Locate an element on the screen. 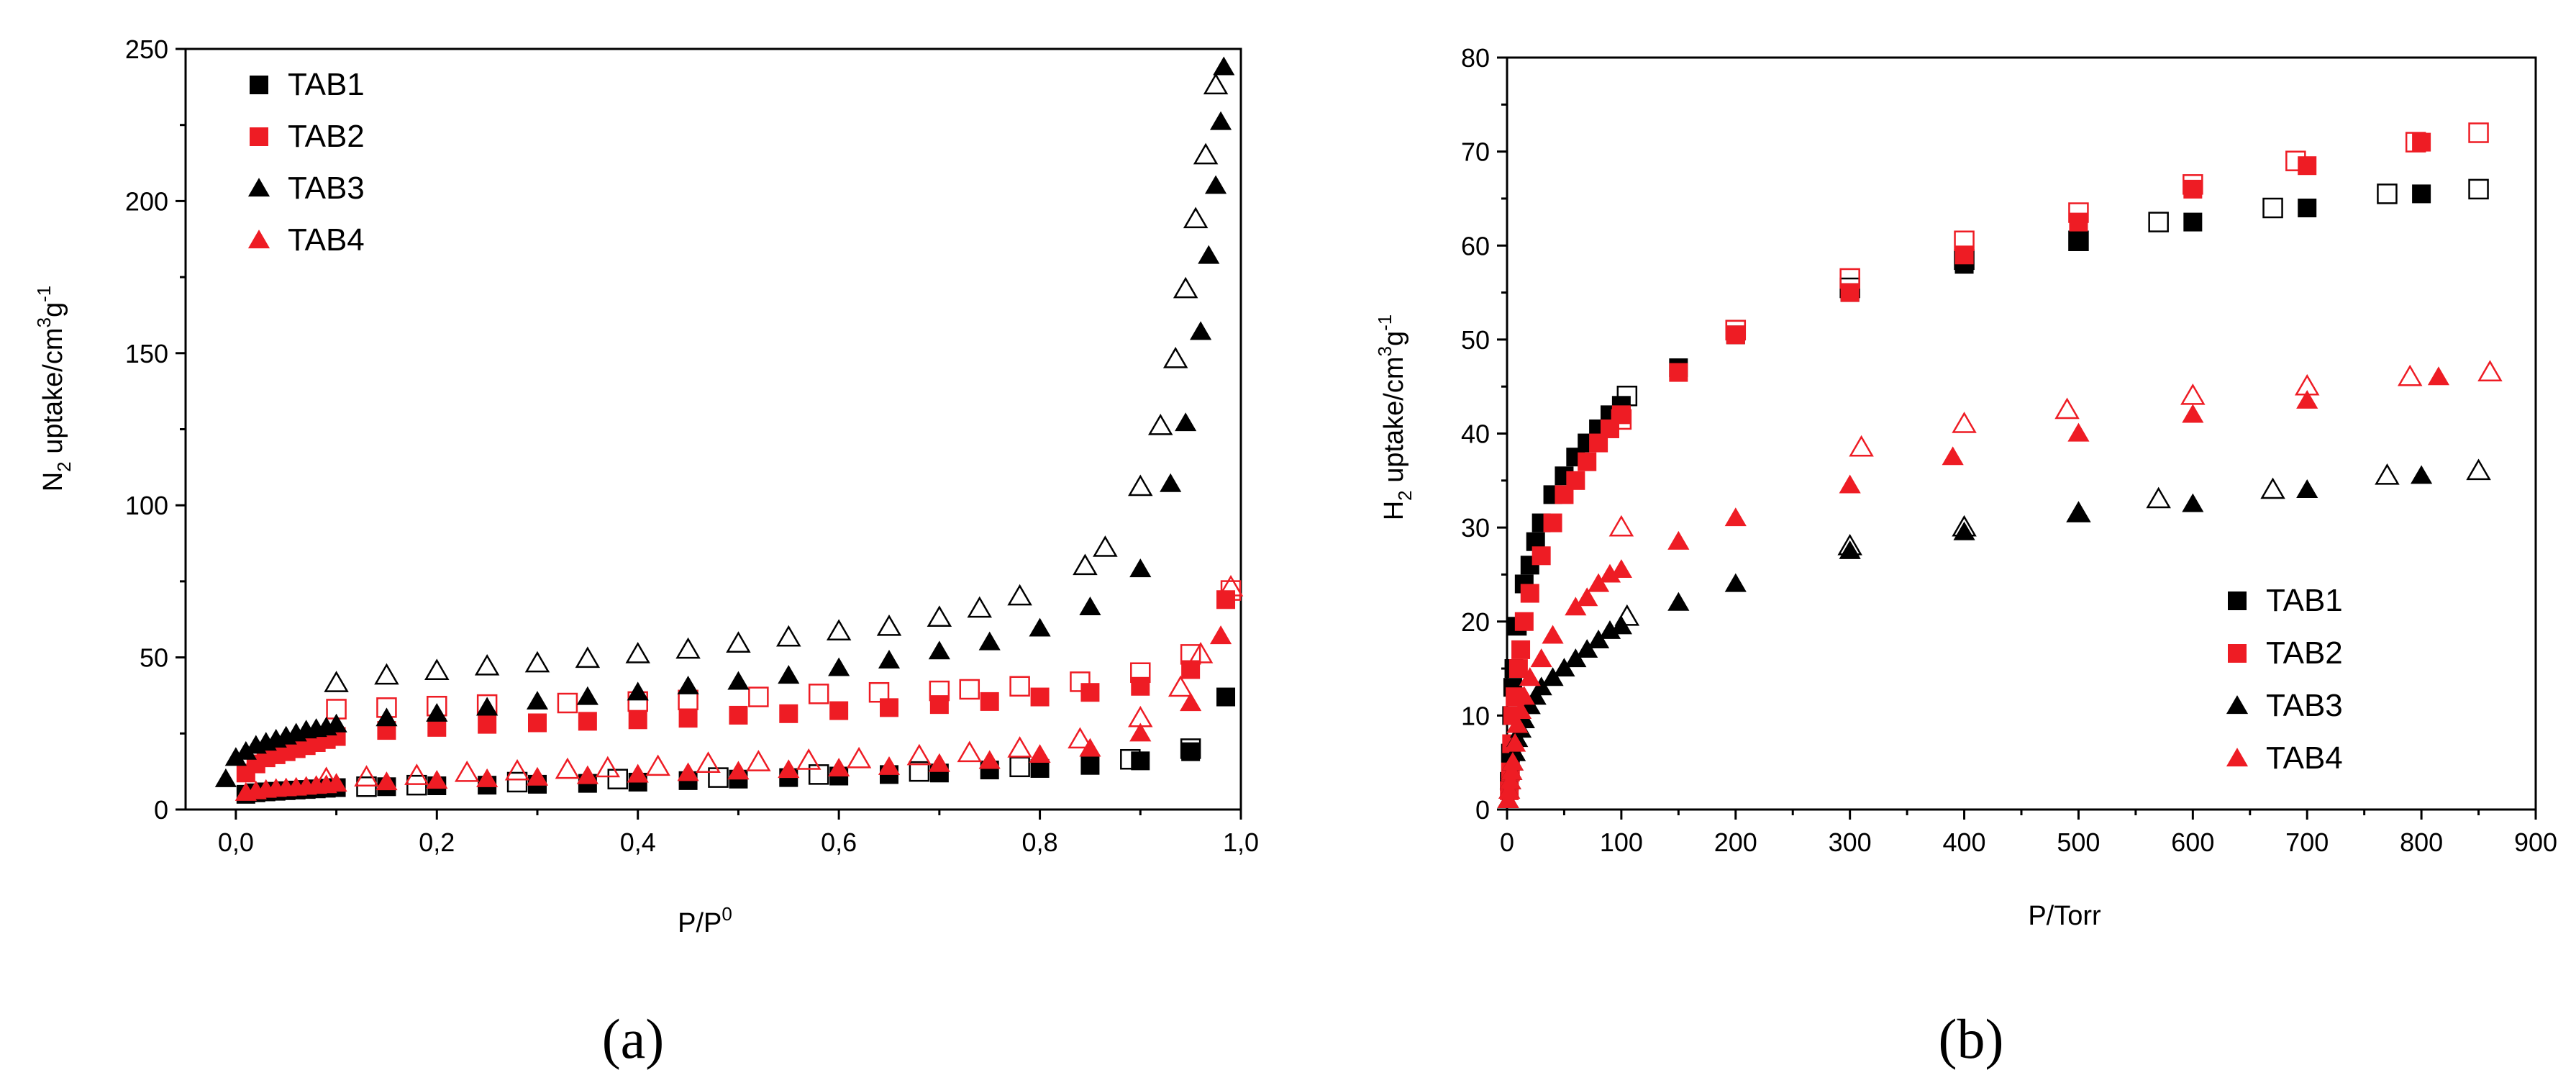  legend-marker-tab2 is located at coordinates (2237, 653).